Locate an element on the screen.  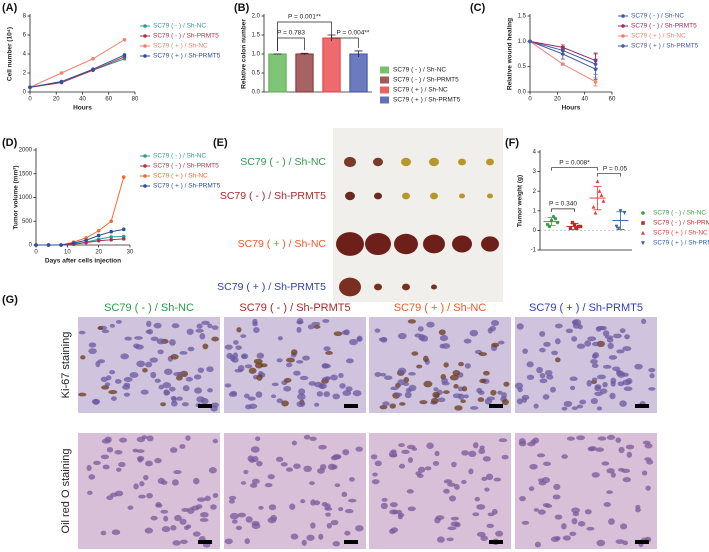
panel-label: (G) is located at coordinates (10, 300).